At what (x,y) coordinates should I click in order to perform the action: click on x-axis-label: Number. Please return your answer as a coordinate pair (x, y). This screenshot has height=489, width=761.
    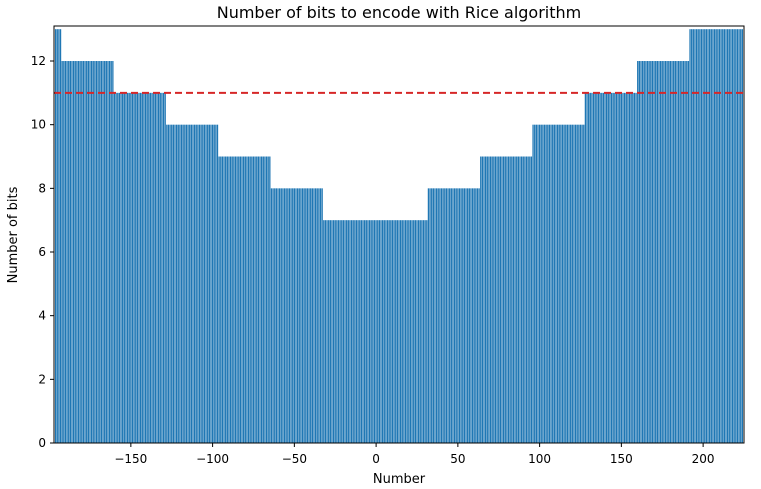
    Looking at the image, I should click on (399, 479).